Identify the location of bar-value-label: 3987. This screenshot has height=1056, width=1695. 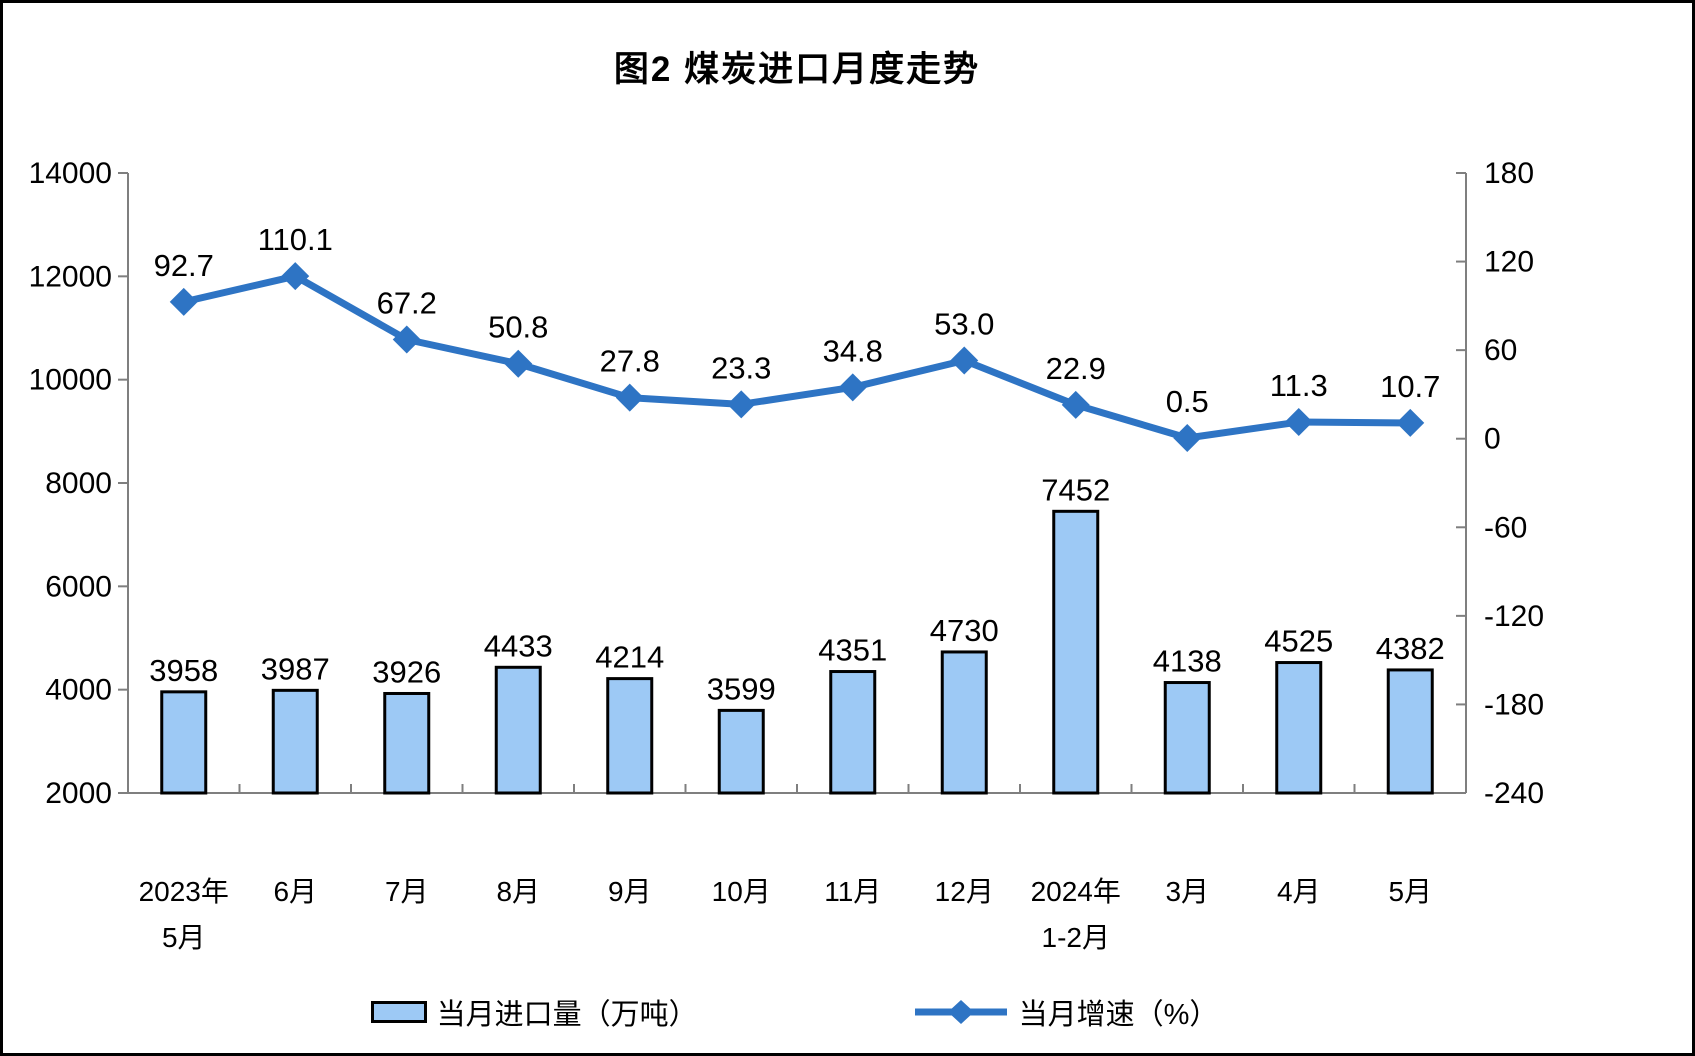
(295, 668).